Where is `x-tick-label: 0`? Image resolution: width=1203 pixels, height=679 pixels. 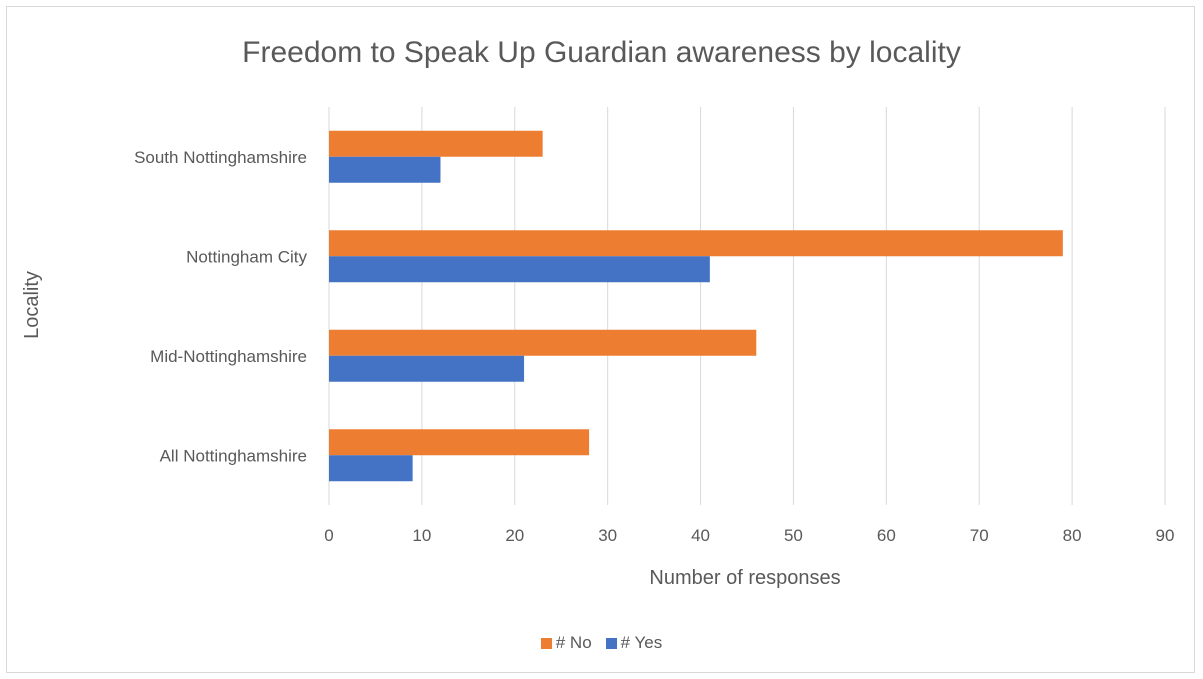
x-tick-label: 0 is located at coordinates (328, 535).